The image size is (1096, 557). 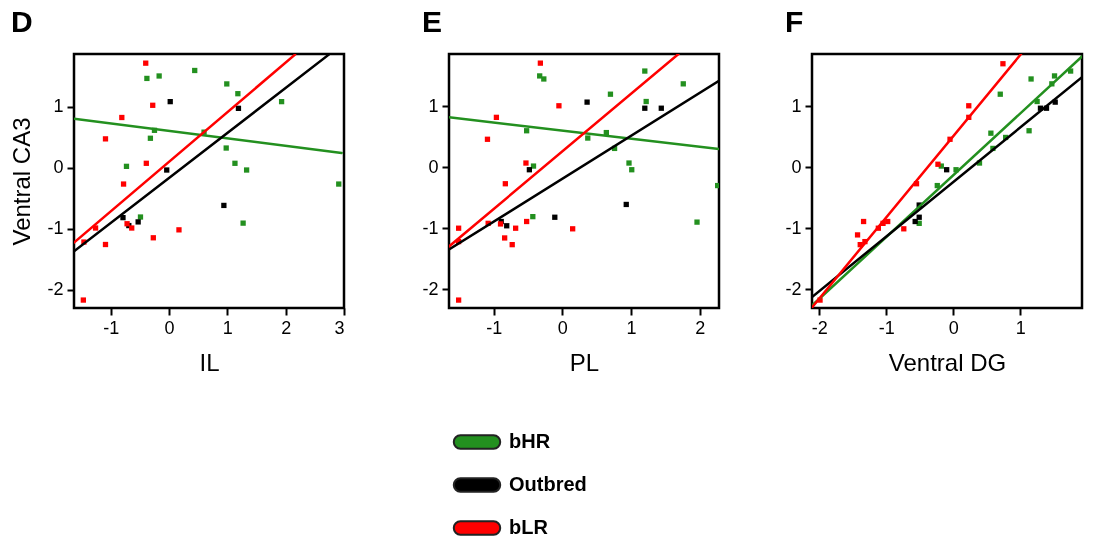 I want to click on chart-title: F, so click(x=794, y=21).